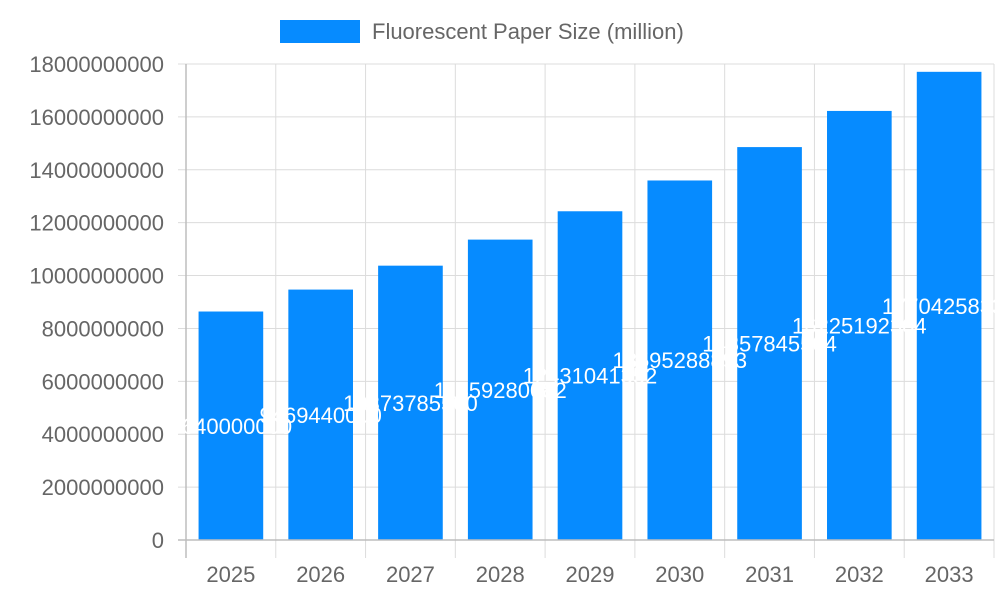  Describe the element at coordinates (941, 306) in the screenshot. I see `bar-value-label: 17704258333` at that location.